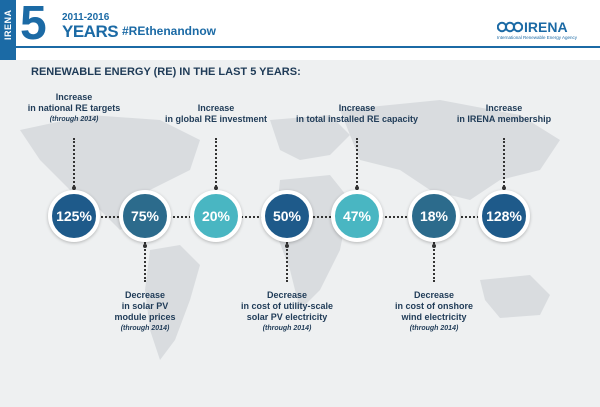 The image size is (600, 407). I want to click on years-word: YEARS, so click(90, 31).